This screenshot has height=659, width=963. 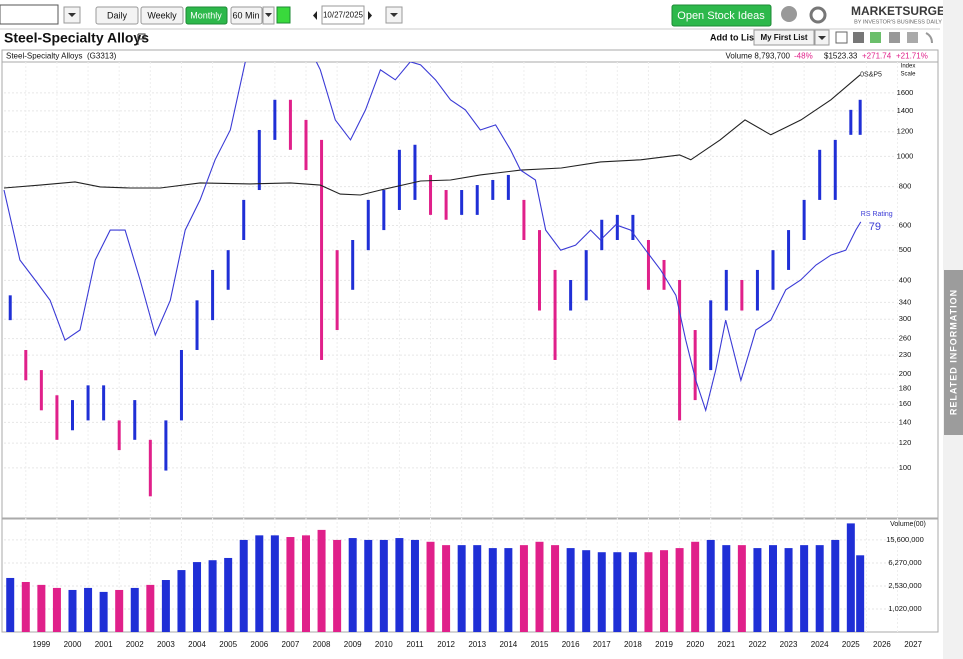 What do you see at coordinates (905, 131) in the screenshot?
I see `y-tick-label: 1200` at bounding box center [905, 131].